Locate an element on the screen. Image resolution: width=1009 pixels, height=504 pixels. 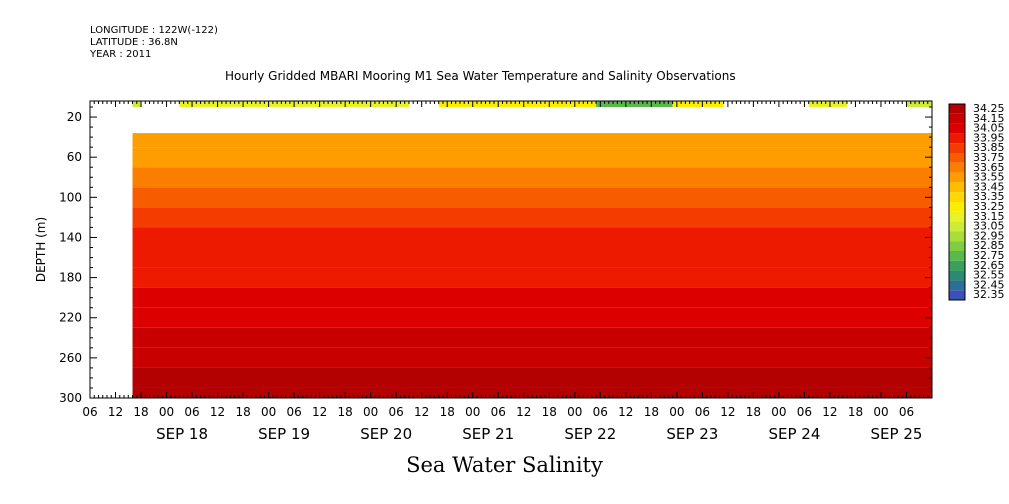
x-day-label: SEP 23 is located at coordinates (692, 434).